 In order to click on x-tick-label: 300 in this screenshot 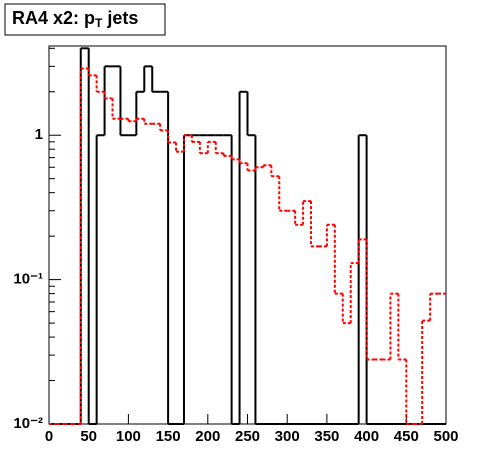, I will do `click(287, 436)`.